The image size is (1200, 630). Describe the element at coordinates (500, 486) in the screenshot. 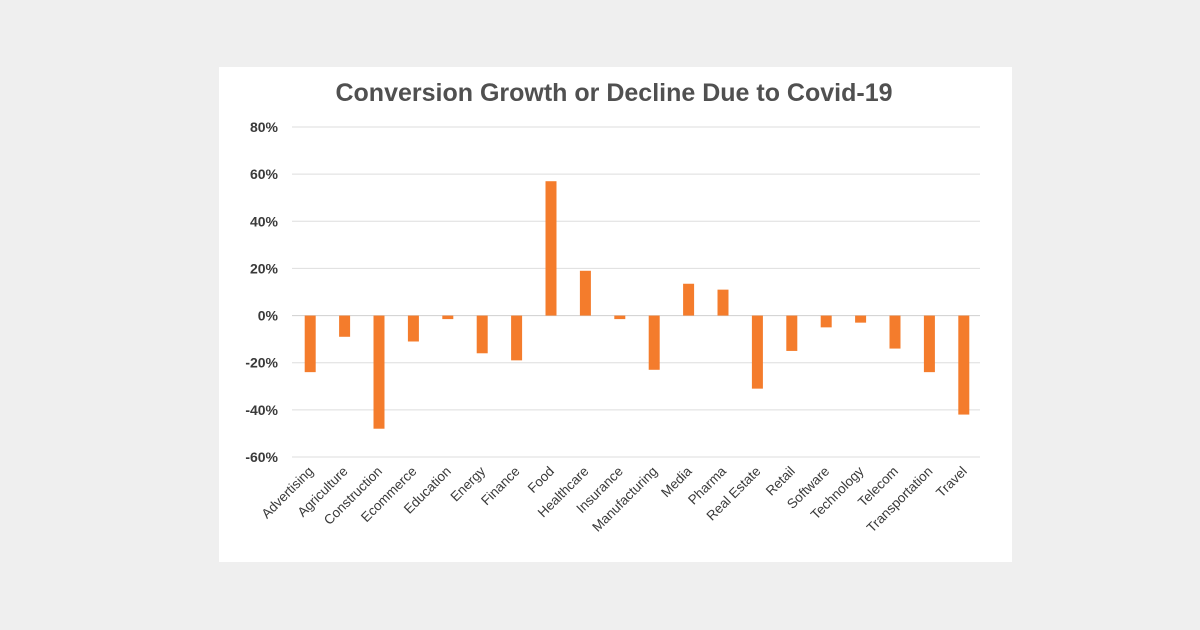

I see `x-tick-label: Finance` at that location.